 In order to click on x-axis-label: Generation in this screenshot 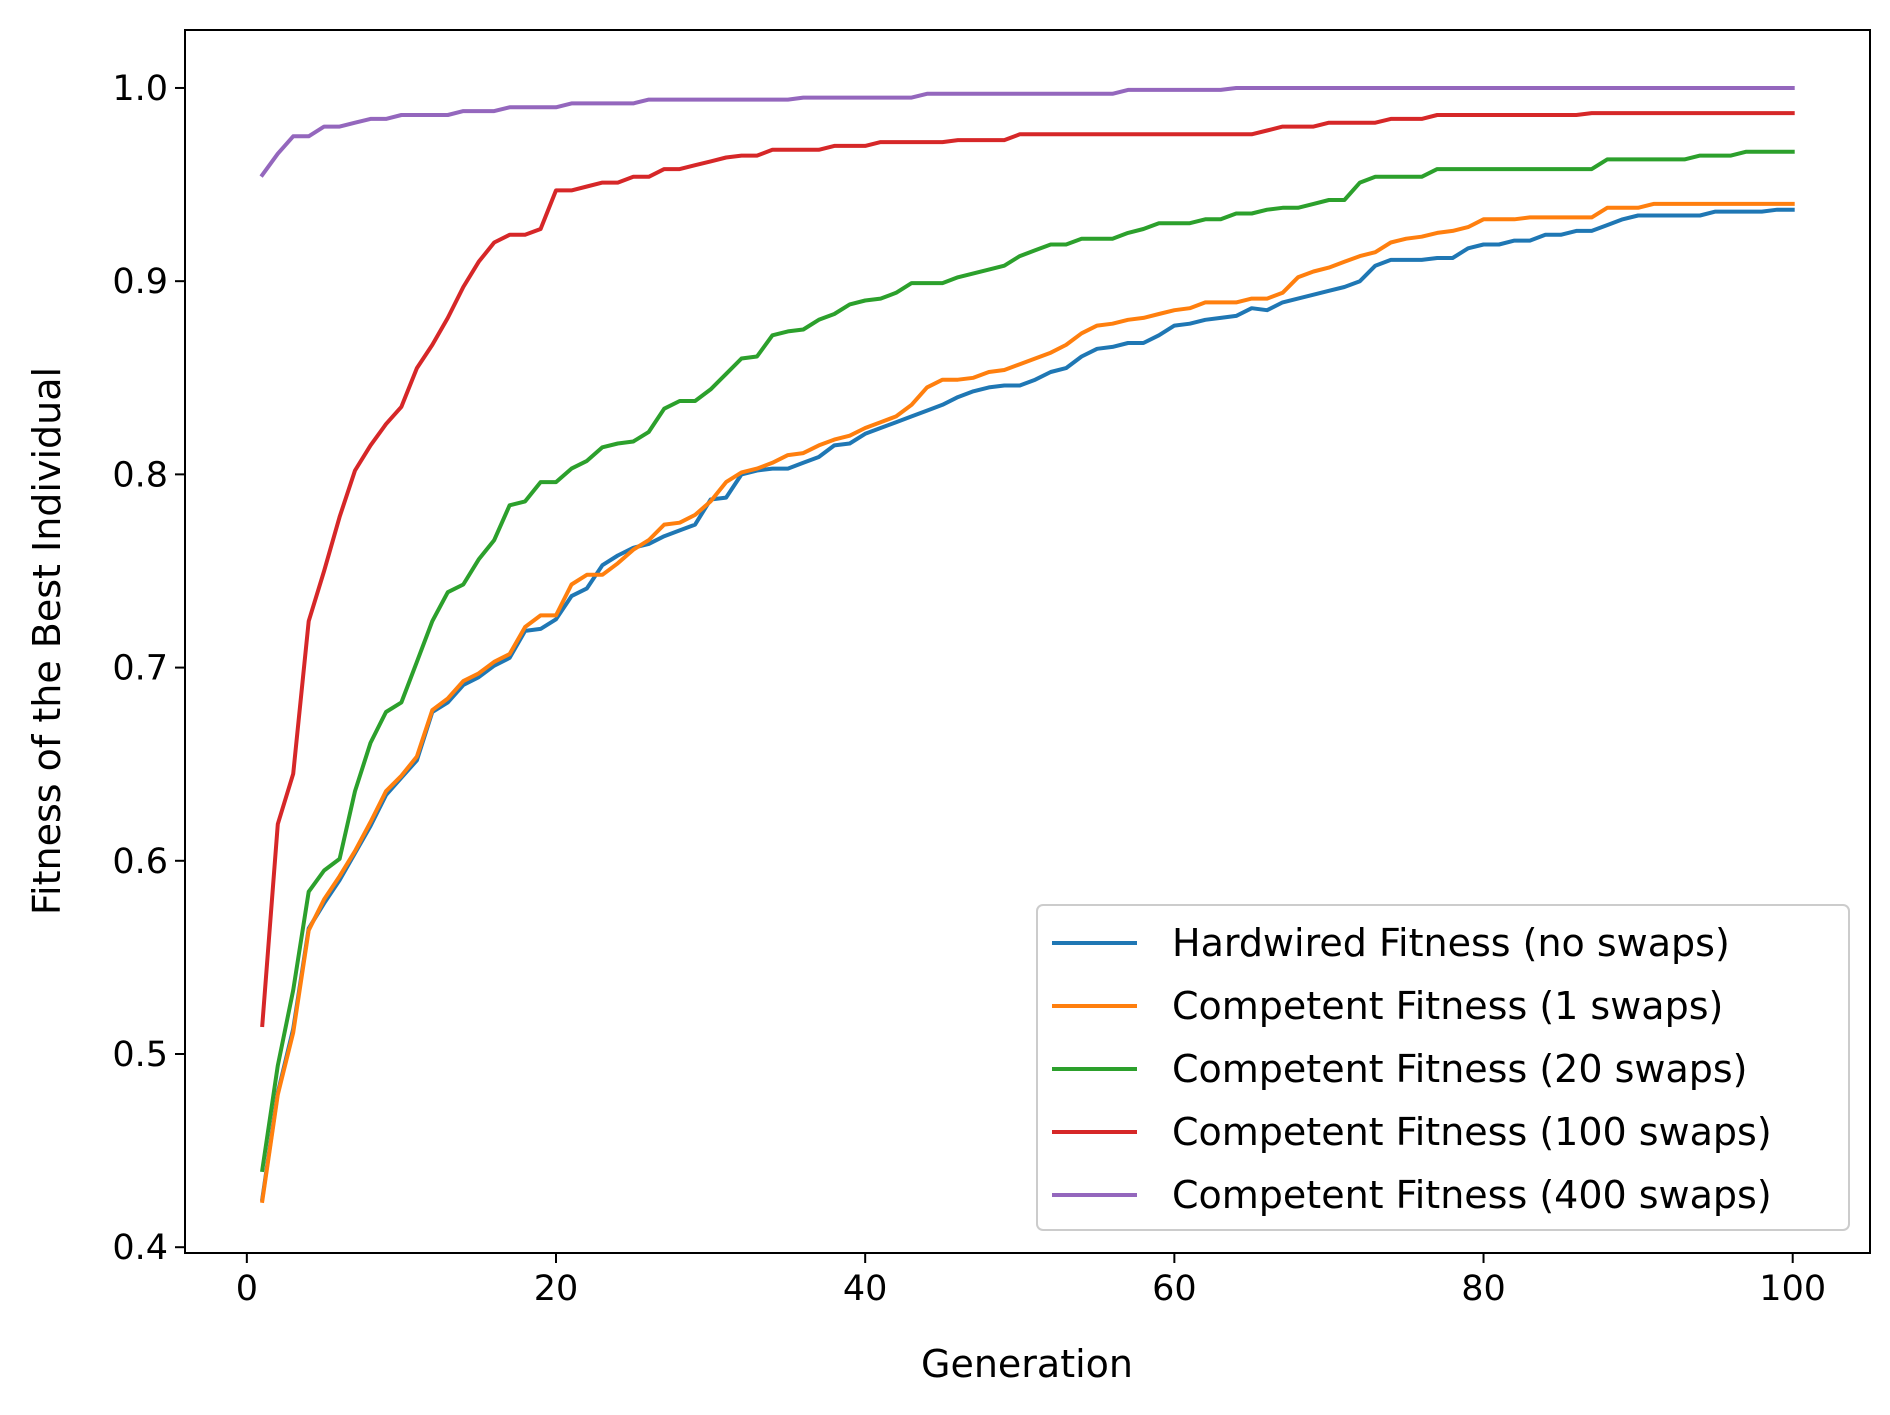, I will do `click(1027, 1364)`.